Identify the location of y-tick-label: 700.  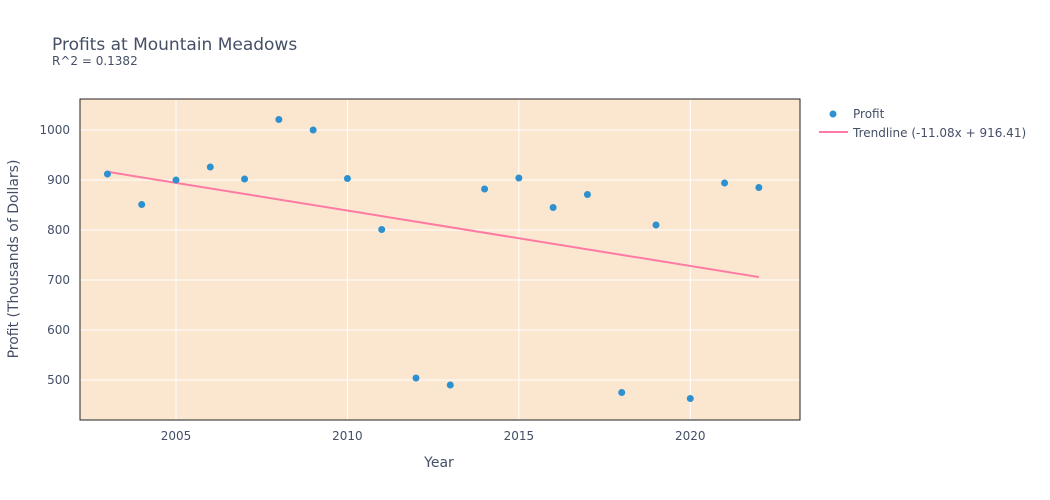
(58, 280).